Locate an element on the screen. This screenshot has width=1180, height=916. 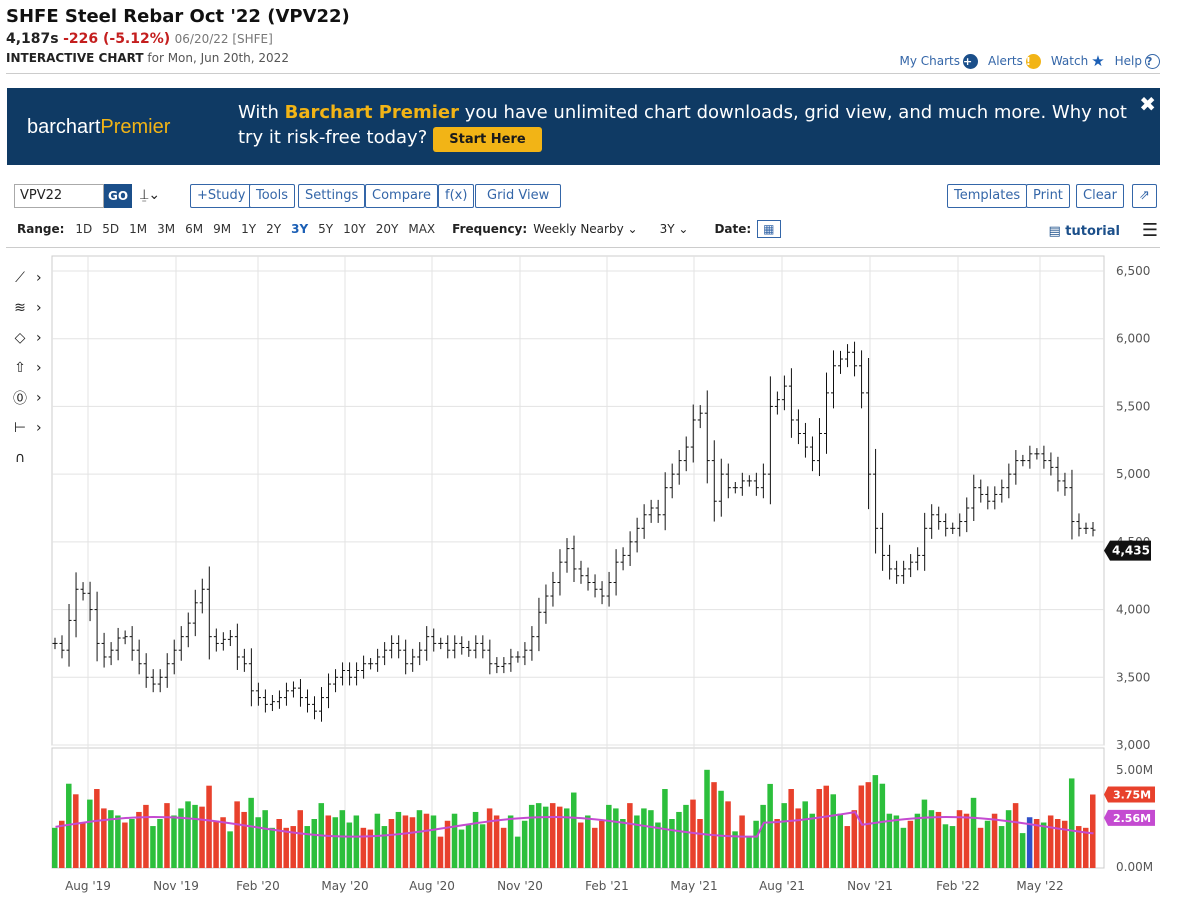
date-label: Date: is located at coordinates (733, 229).